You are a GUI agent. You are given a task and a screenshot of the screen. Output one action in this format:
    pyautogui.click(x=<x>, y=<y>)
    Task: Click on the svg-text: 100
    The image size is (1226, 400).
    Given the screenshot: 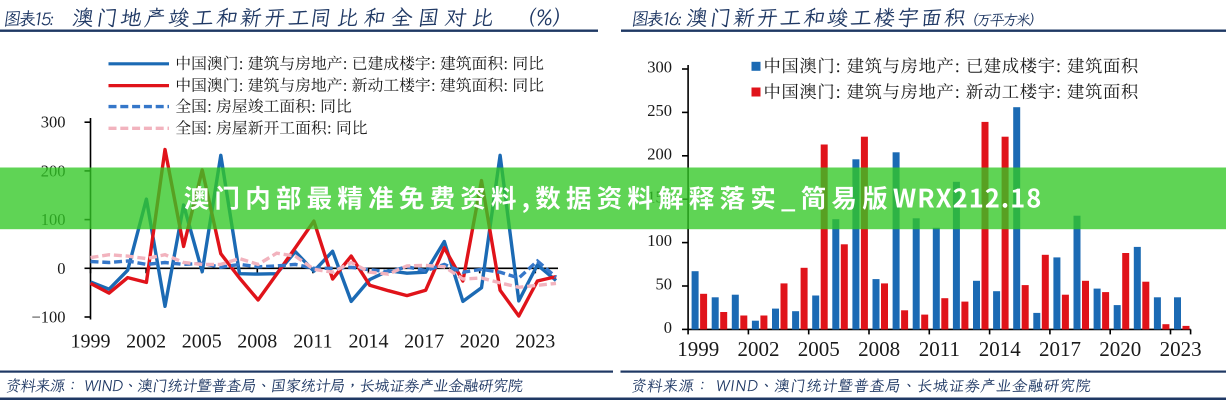 What is the action you would take?
    pyautogui.click(x=659, y=240)
    